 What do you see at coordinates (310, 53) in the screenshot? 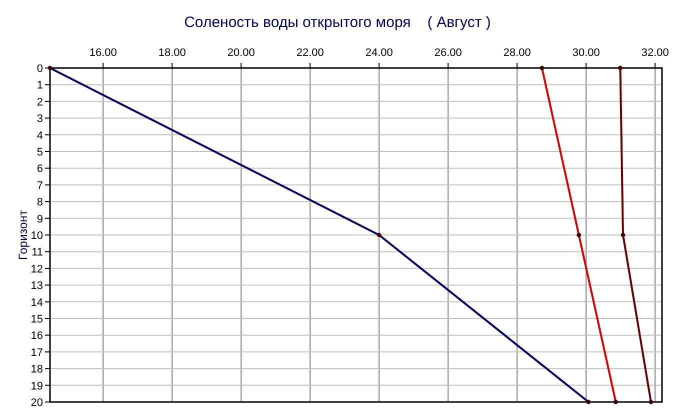
I see `x-tick-label: 22.00` at bounding box center [310, 53].